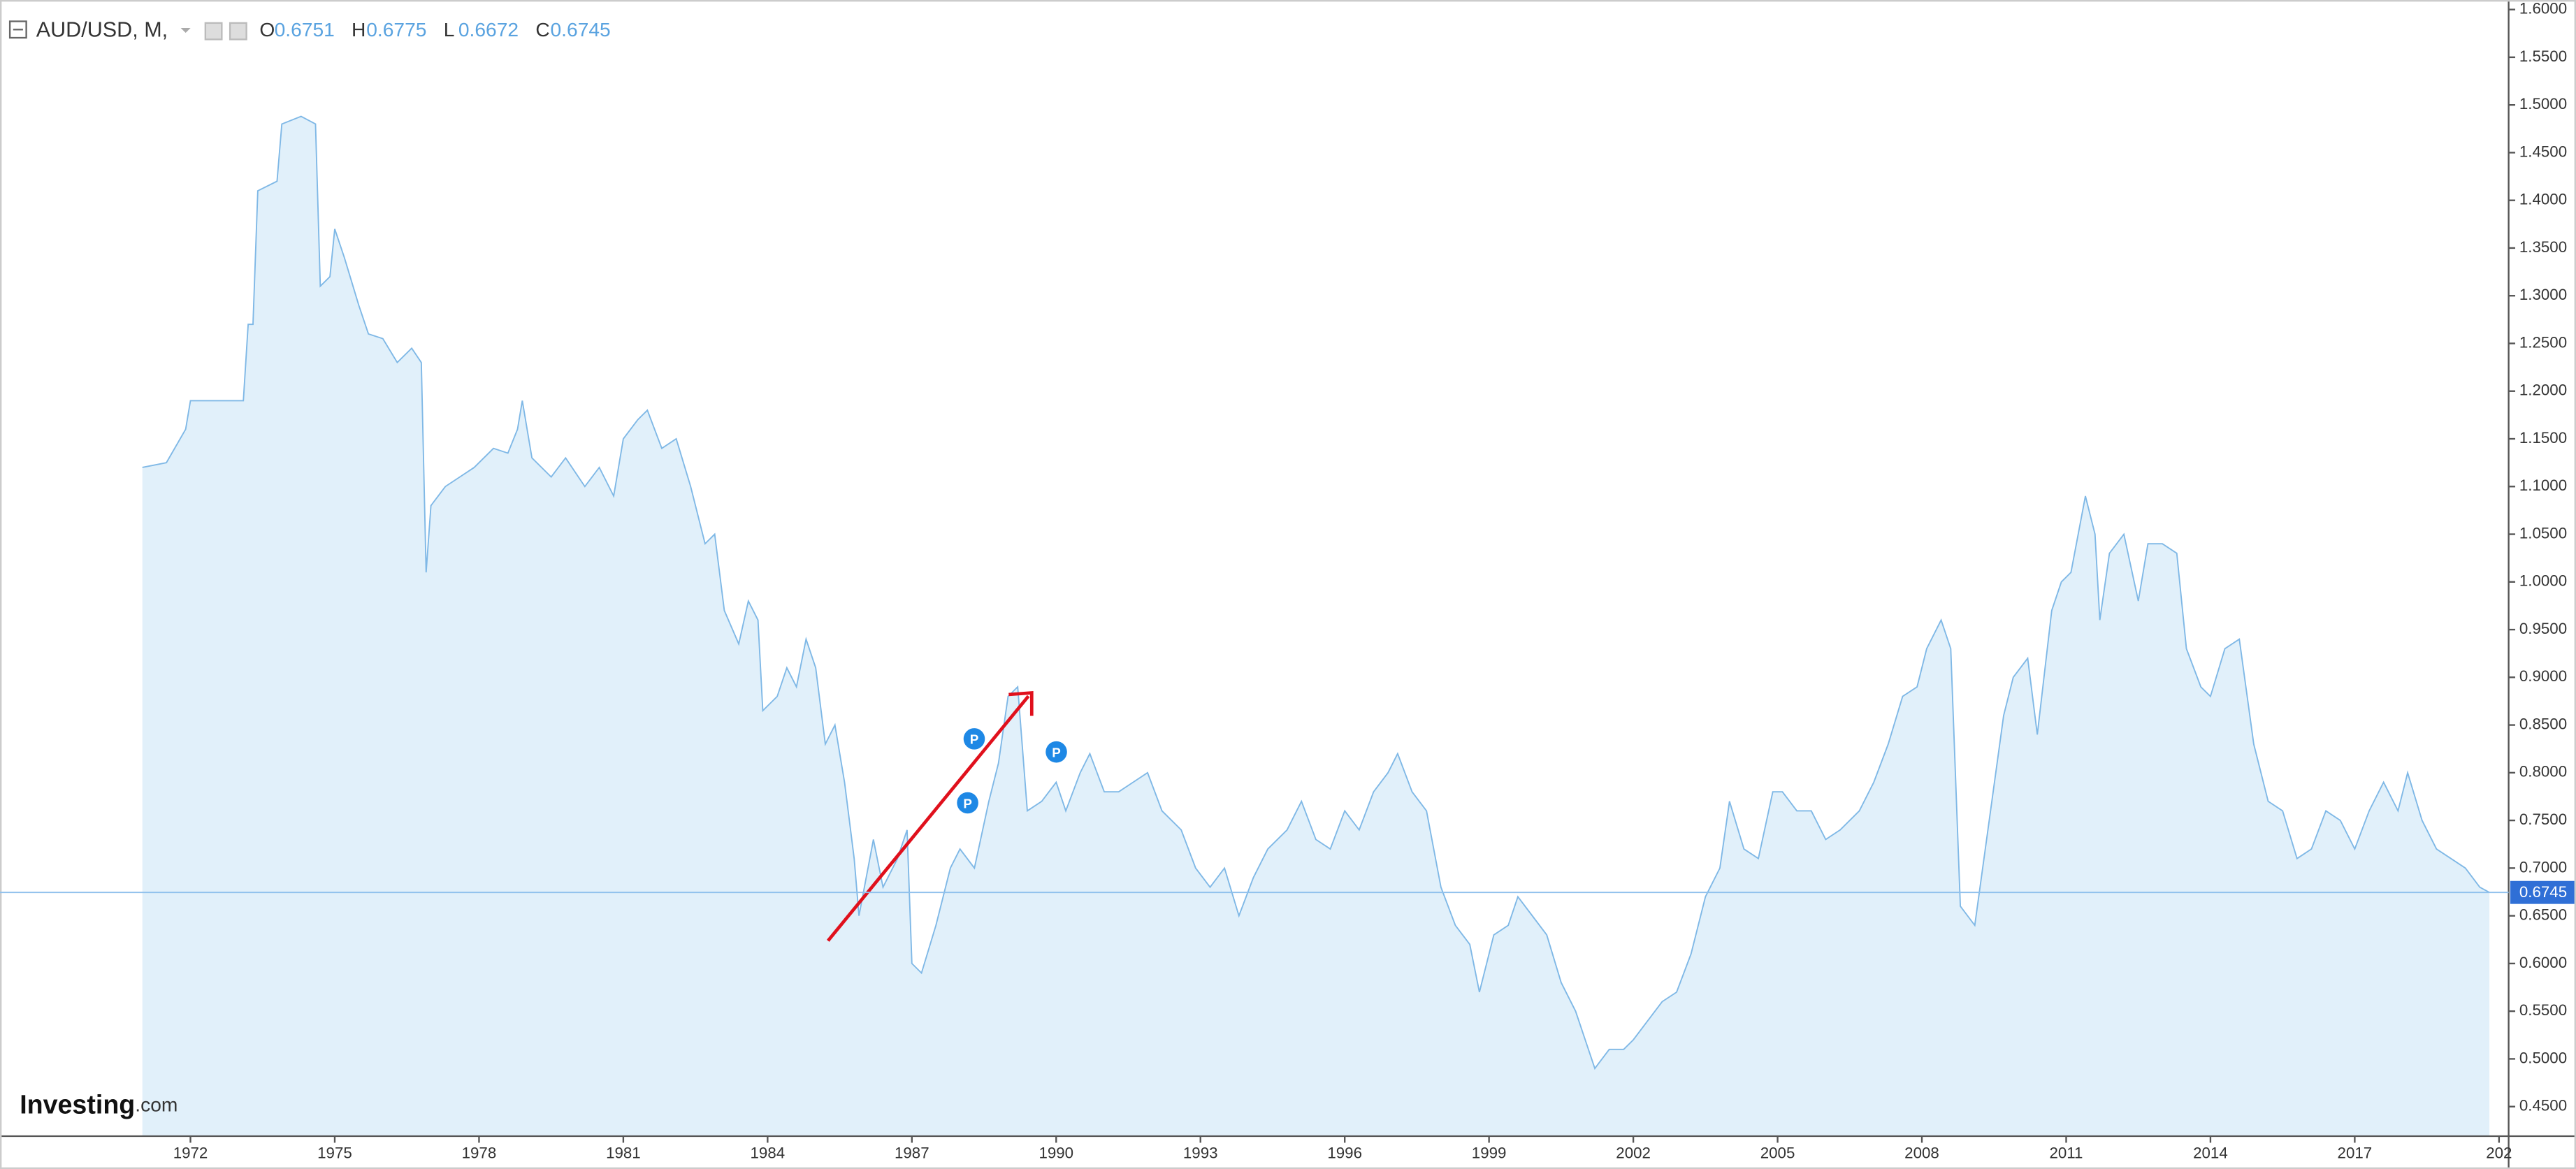 The width and height of the screenshot is (2576, 1169). What do you see at coordinates (2543, 581) in the screenshot?
I see `y-tick-label: 1.0000` at bounding box center [2543, 581].